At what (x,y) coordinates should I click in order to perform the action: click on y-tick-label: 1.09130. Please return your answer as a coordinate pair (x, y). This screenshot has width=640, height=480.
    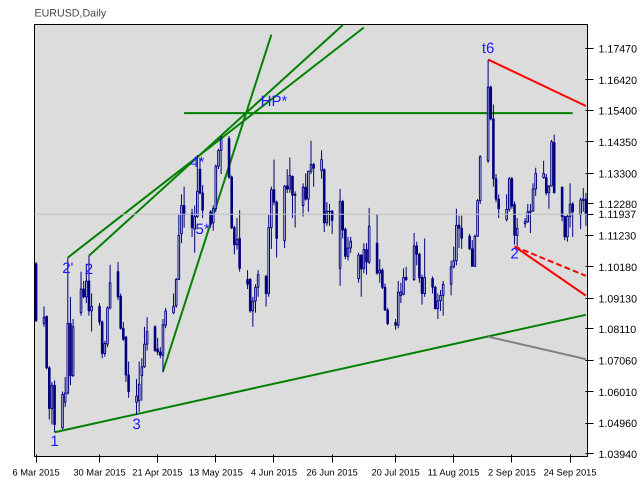
    Looking at the image, I should click on (618, 299).